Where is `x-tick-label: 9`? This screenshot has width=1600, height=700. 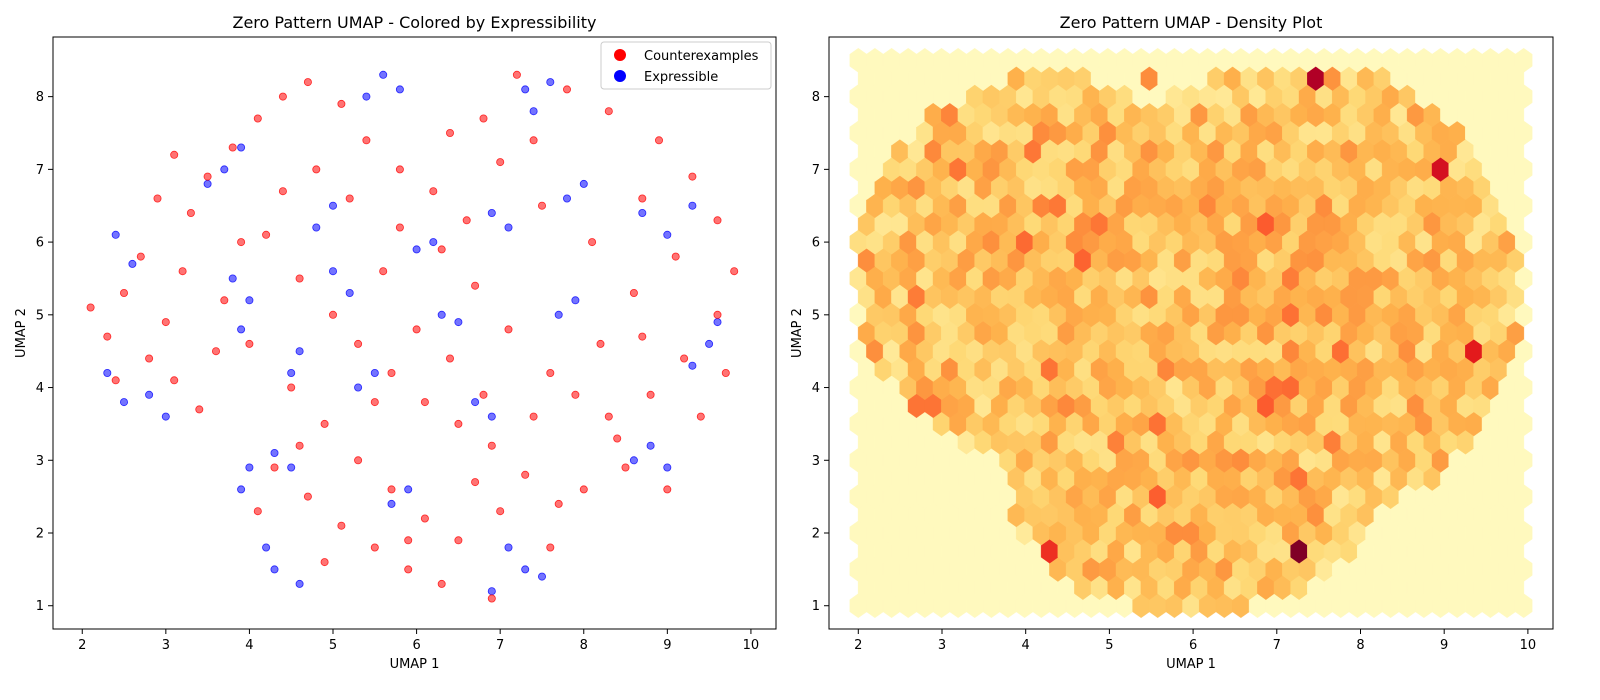 x-tick-label: 9 is located at coordinates (667, 645).